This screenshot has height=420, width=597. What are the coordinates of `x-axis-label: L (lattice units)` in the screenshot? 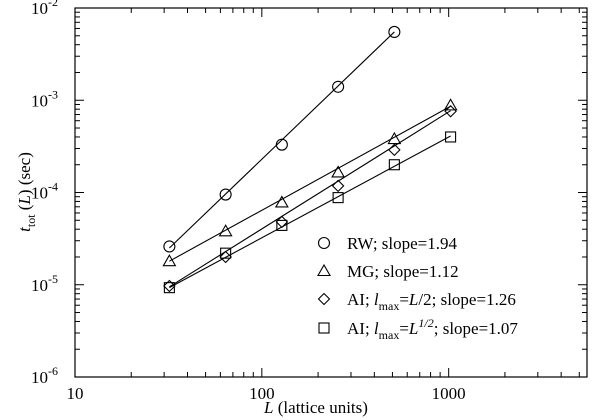 It's located at (315, 407).